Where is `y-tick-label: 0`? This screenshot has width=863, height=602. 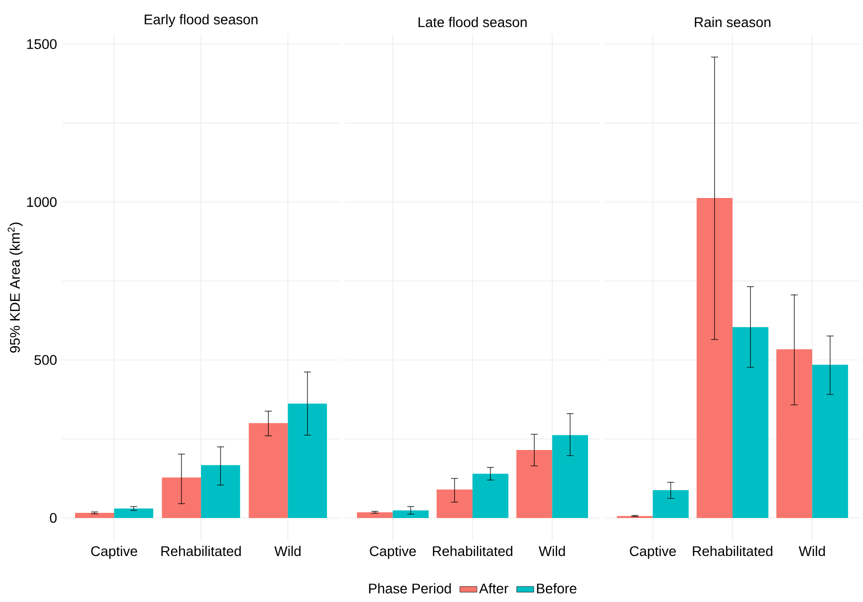
y-tick-label: 0 is located at coordinates (53, 517).